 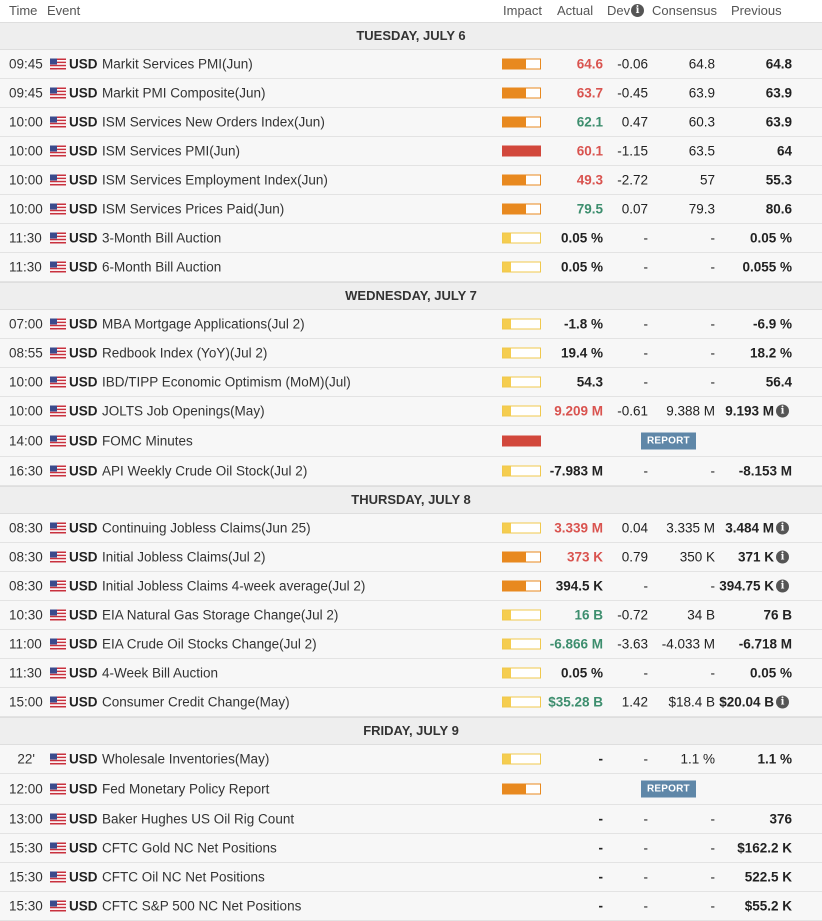 I want to click on event-name: CFTC Gold NC Net Positions, so click(x=189, y=848).